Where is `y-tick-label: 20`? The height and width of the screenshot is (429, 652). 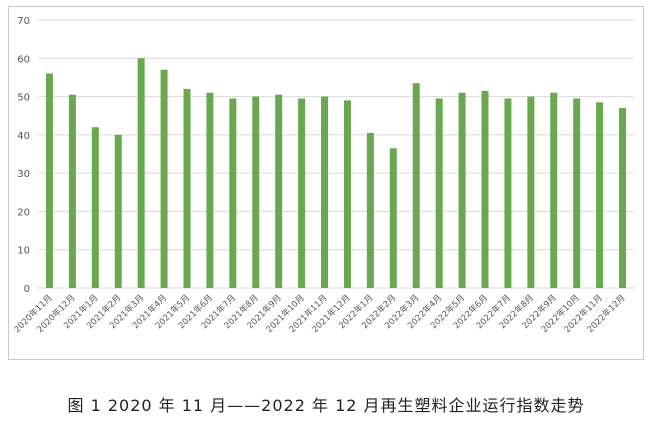 y-tick-label: 20 is located at coordinates (23, 212).